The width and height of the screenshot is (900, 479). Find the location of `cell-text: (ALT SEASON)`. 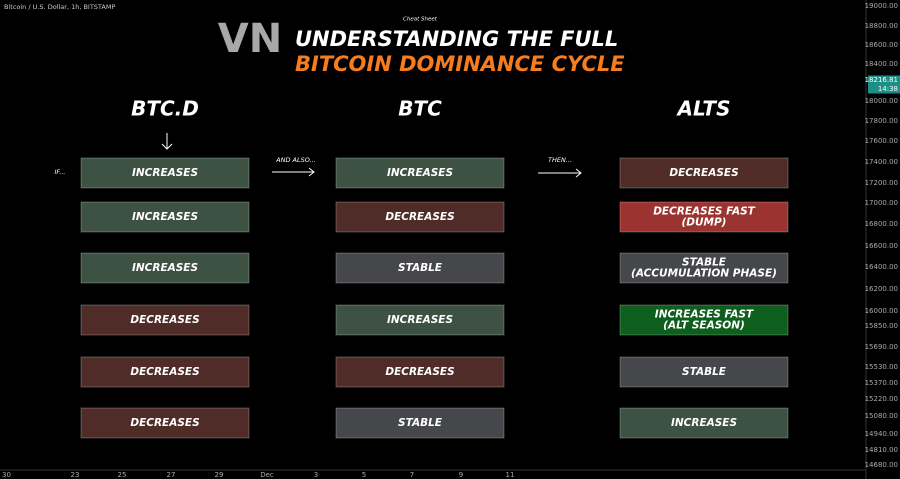

cell-text: (ALT SEASON) is located at coordinates (704, 326).